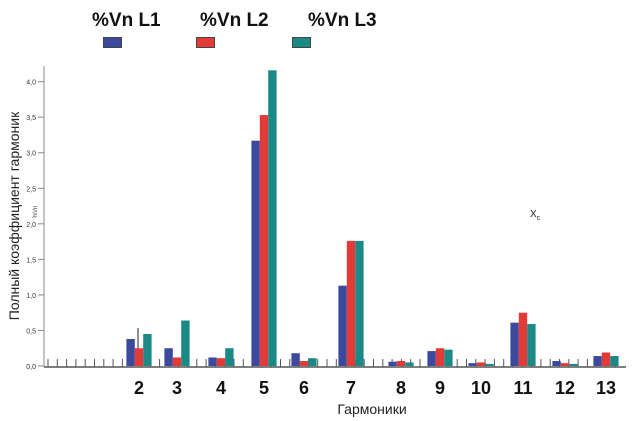  Describe the element at coordinates (481, 364) in the screenshot. I see `bar-l2-h10` at that location.